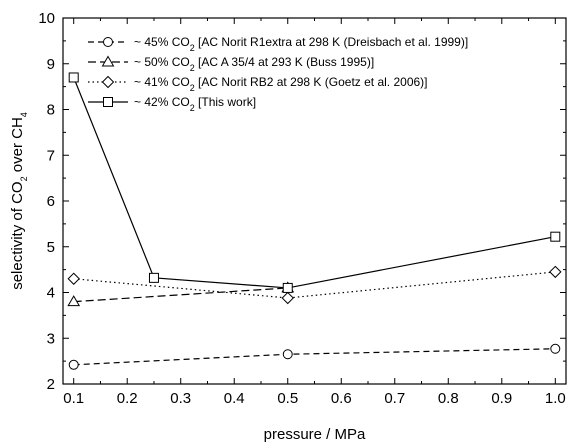 The width and height of the screenshot is (571, 442). What do you see at coordinates (315, 434) in the screenshot?
I see `x-axis-label: pressure / MPa` at bounding box center [315, 434].